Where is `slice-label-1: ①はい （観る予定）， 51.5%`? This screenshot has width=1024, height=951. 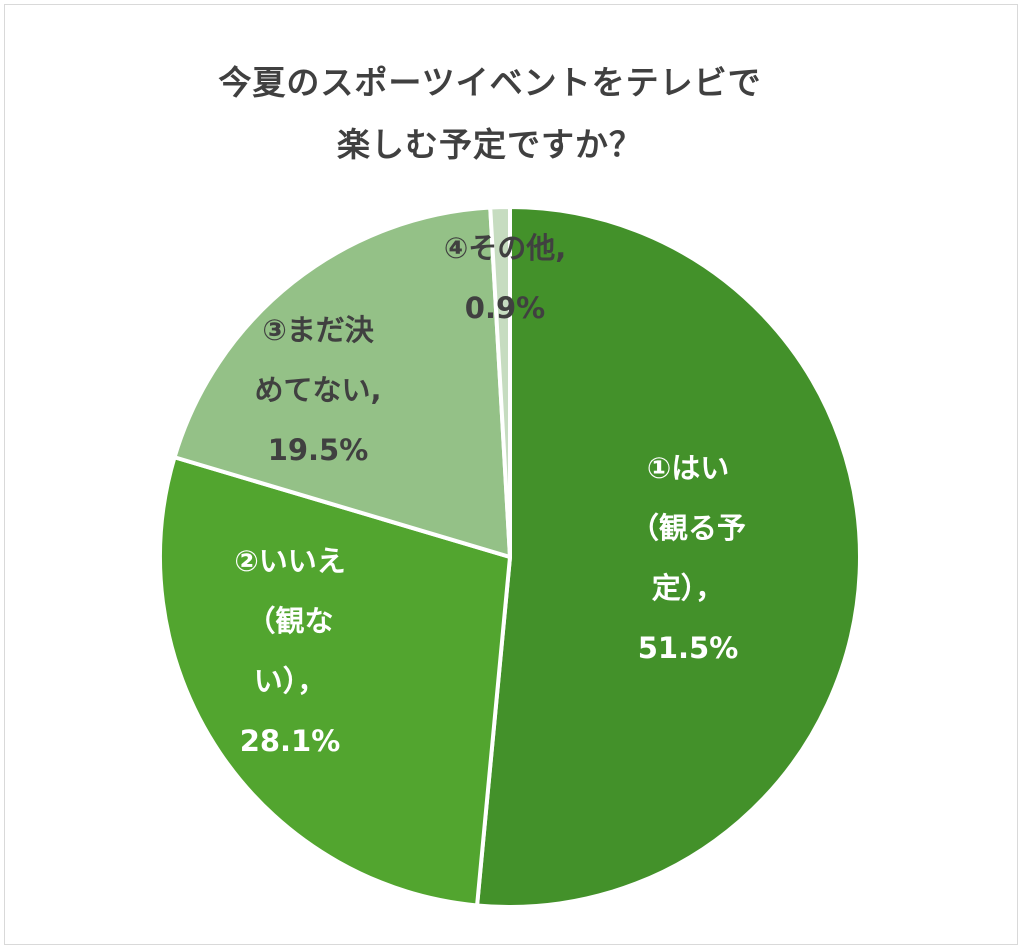 slice-label-1: ①はい （観る予定）， 51.5% is located at coordinates (688, 558).